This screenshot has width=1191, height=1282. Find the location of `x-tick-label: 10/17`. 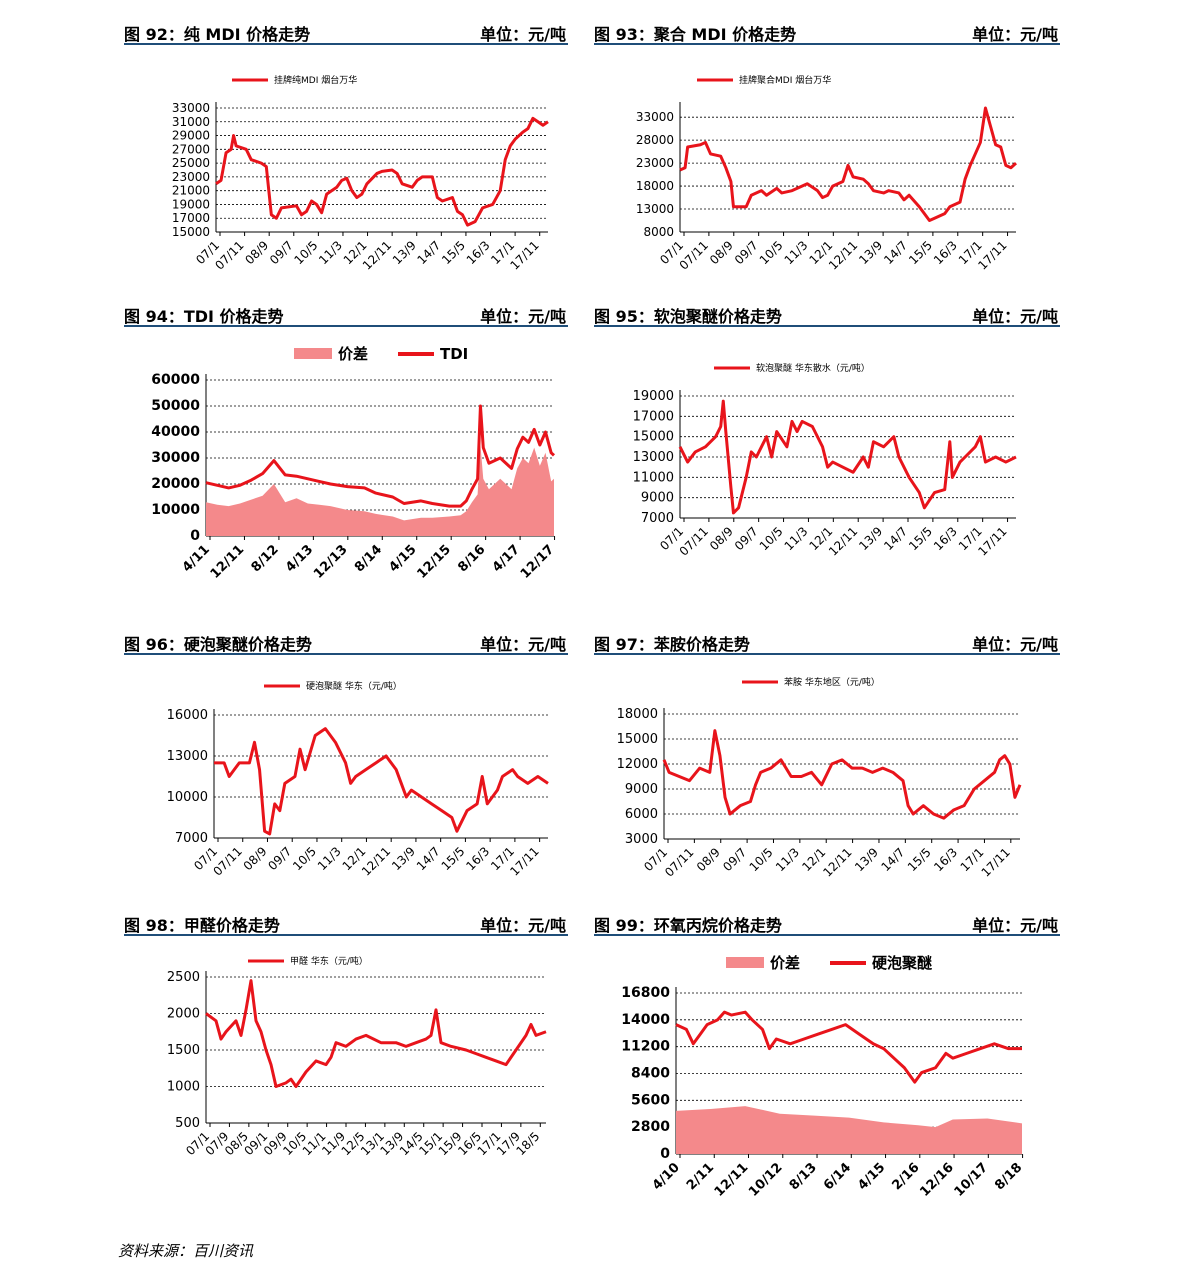

x-tick-label: 10/17 is located at coordinates (972, 1180).